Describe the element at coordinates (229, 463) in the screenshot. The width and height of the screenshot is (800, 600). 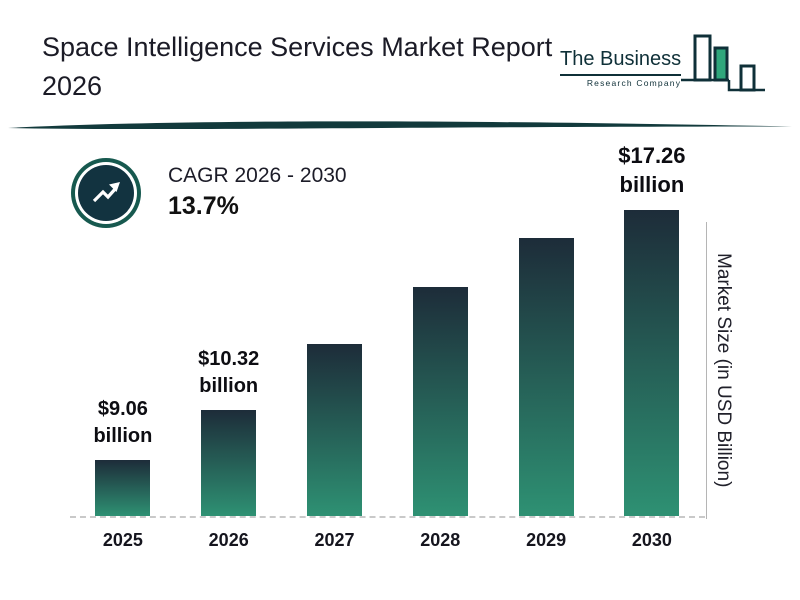
I see `bar-2026` at that location.